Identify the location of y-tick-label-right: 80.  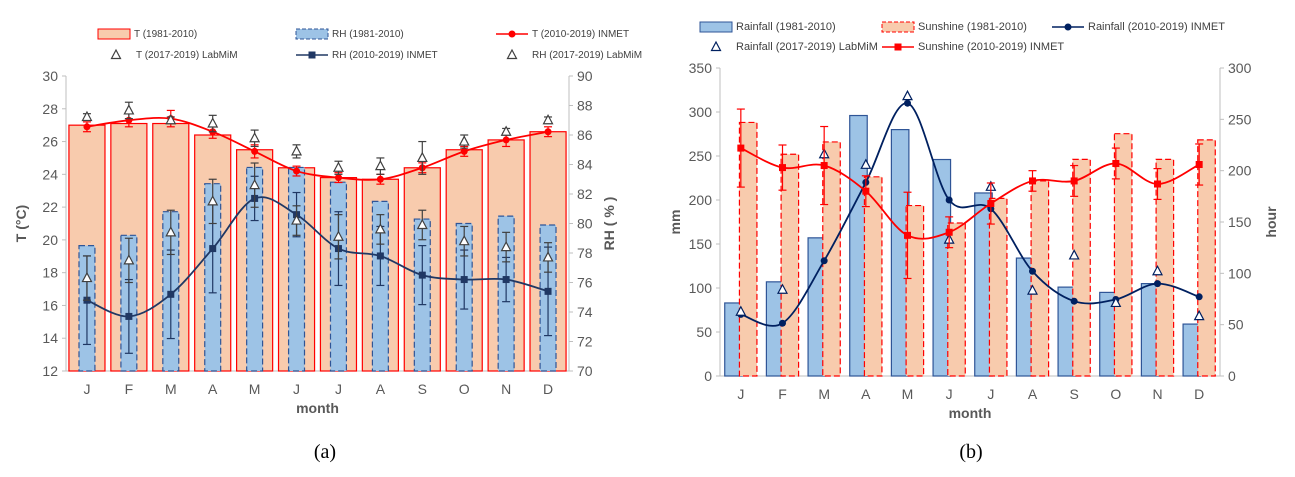
(585, 224).